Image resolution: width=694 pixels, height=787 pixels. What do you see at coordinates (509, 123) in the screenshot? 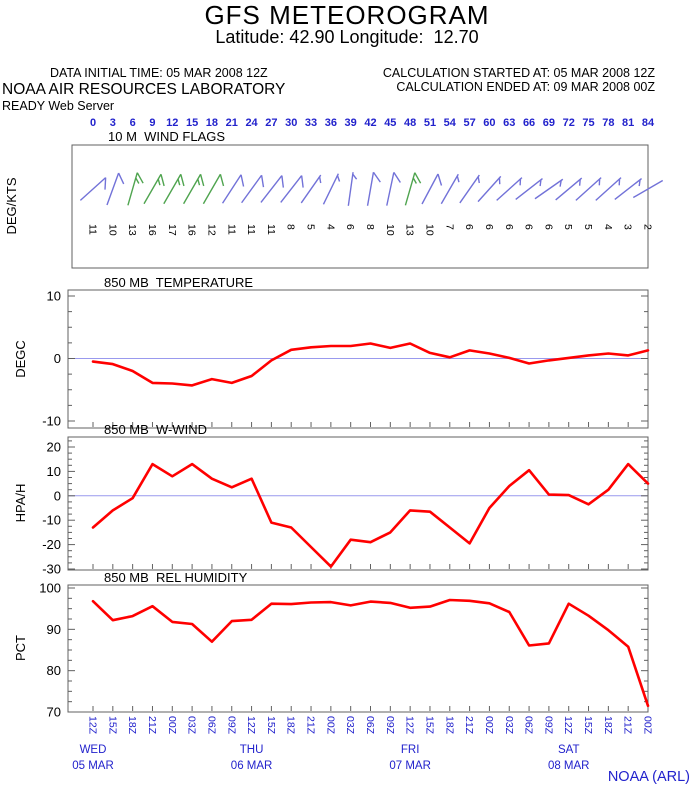
I see `hour-label: 63` at bounding box center [509, 123].